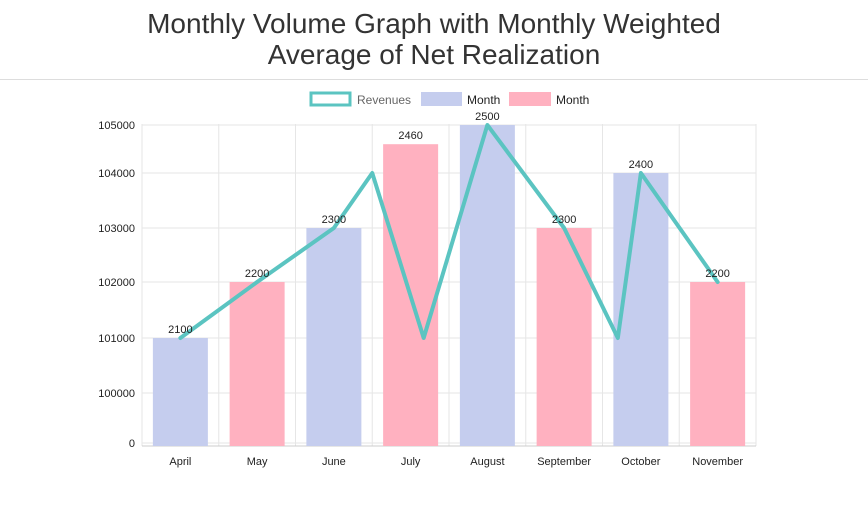  What do you see at coordinates (334, 462) in the screenshot?
I see `x-tick-label: June` at bounding box center [334, 462].